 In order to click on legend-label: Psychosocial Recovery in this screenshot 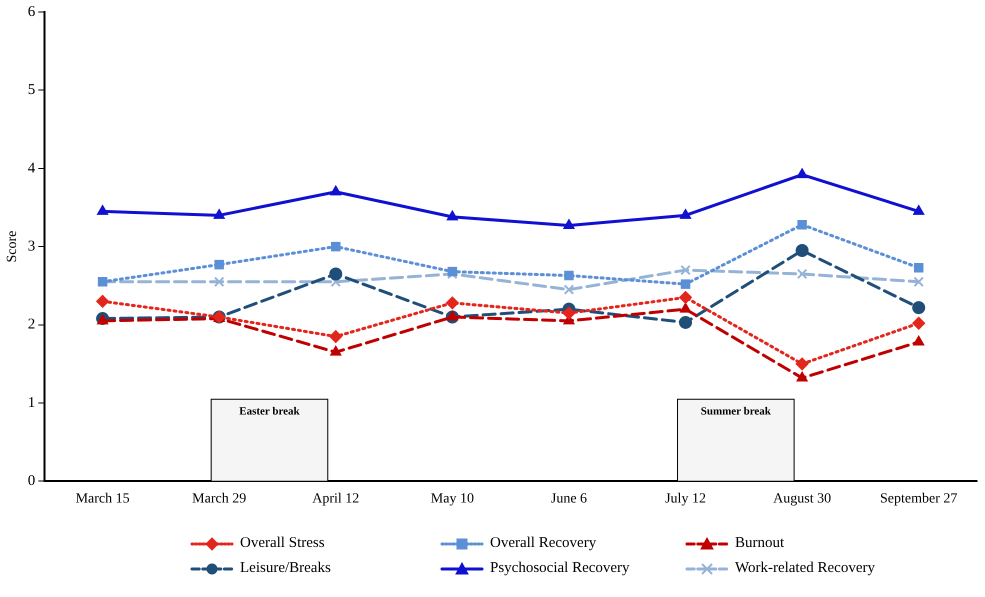, I will do `click(560, 568)`.